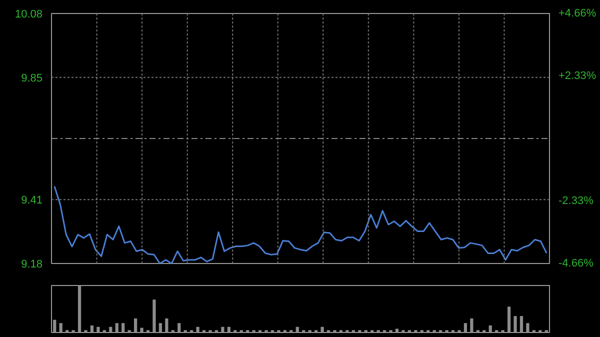 This screenshot has width=600, height=337. Describe the element at coordinates (32, 264) in the screenshot. I see `y-tick-label: 9.18` at that location.